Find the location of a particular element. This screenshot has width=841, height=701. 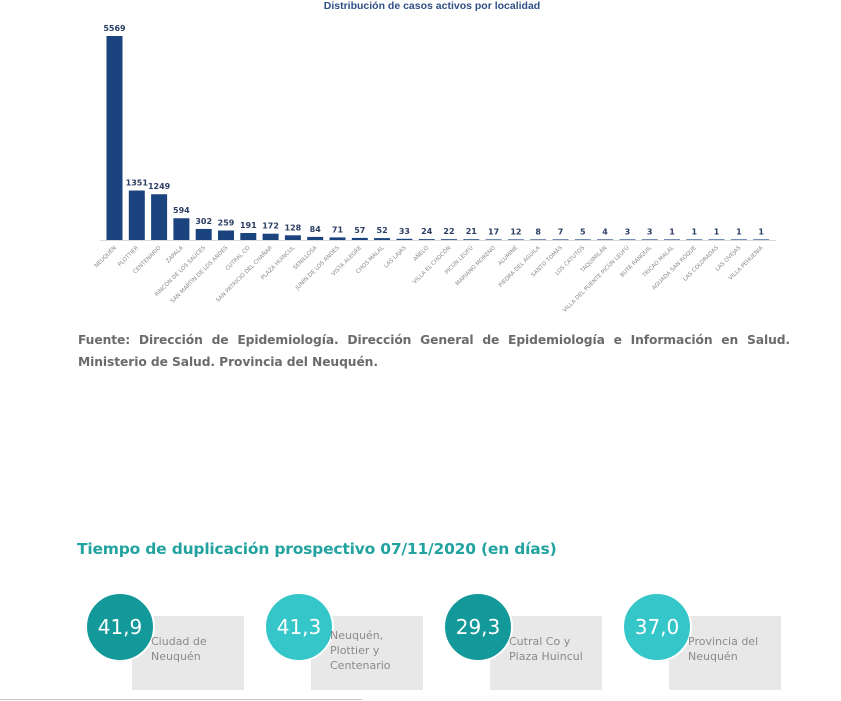

duplication-card: 37,0 Provincia del Neuquén is located at coordinates (706, 642).